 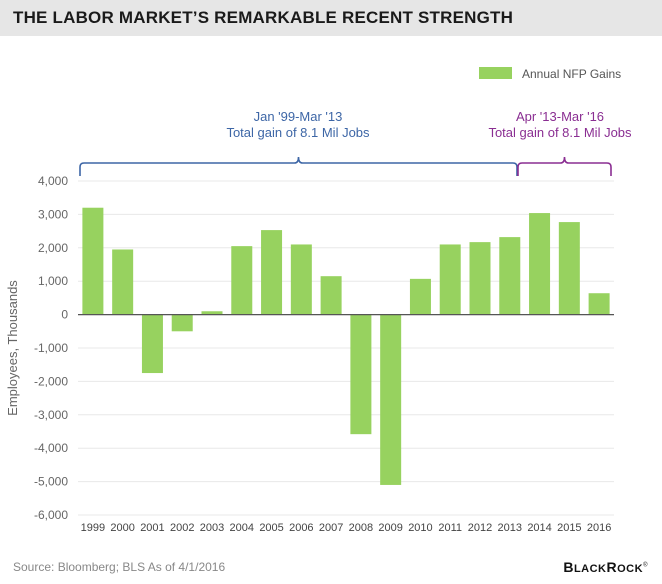 What do you see at coordinates (51, 482) in the screenshot?
I see `y-tick-label: -5,000` at bounding box center [51, 482].